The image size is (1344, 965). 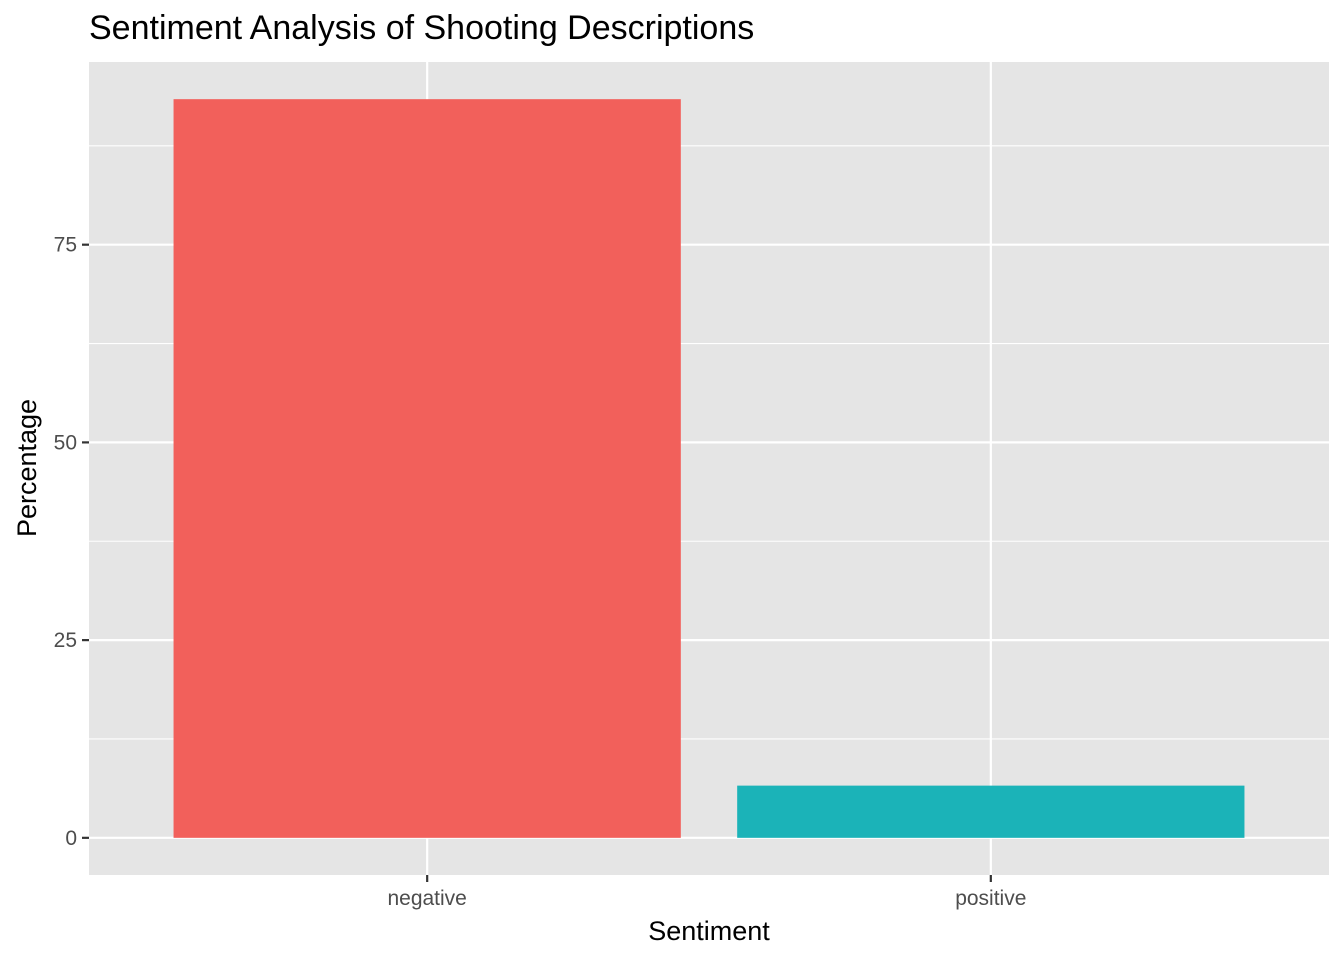 I want to click on y-tick-label: 25, so click(x=65, y=640).